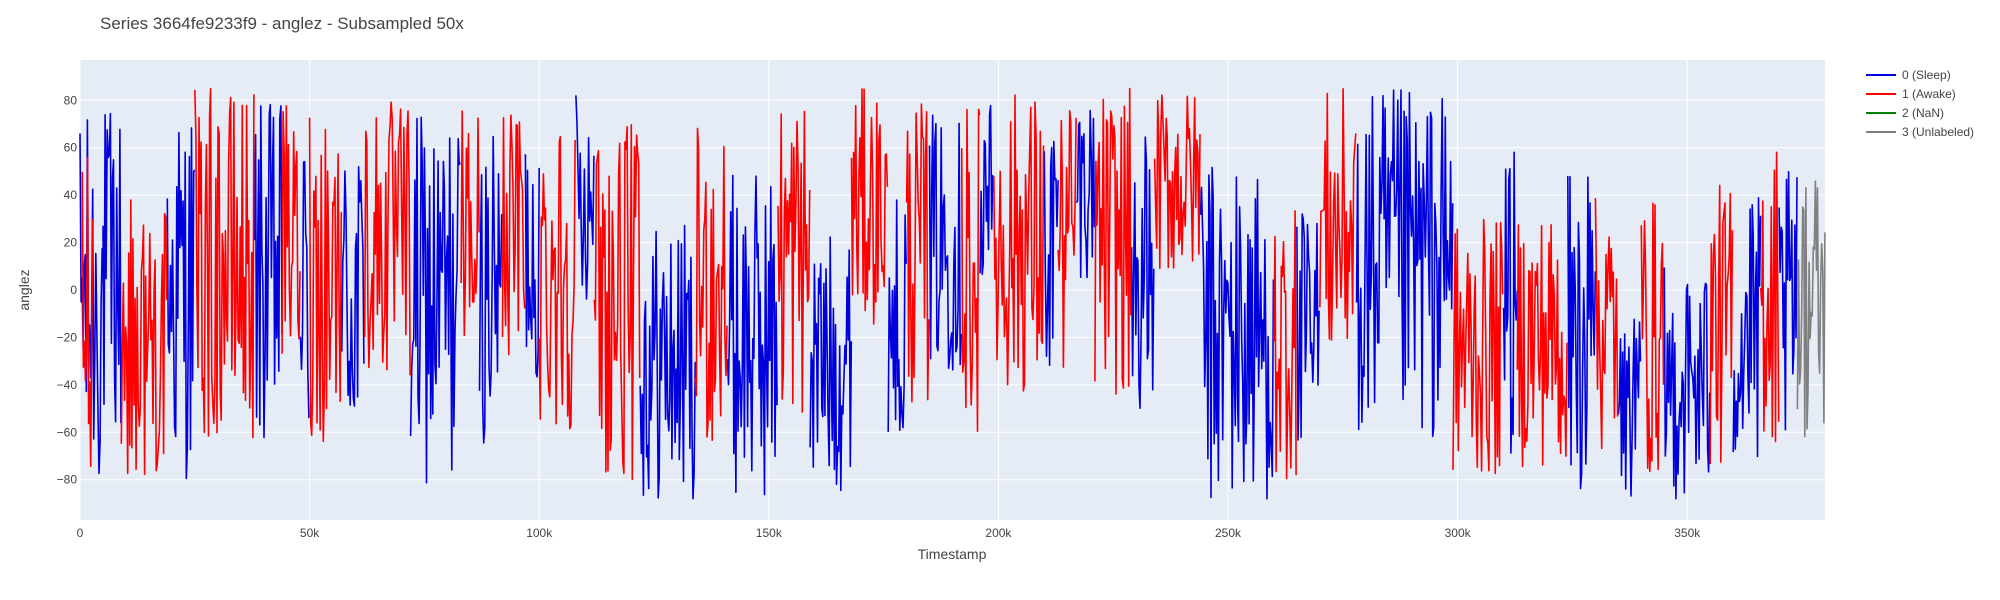  I want to click on y-tick-label: −80, so click(67, 480).